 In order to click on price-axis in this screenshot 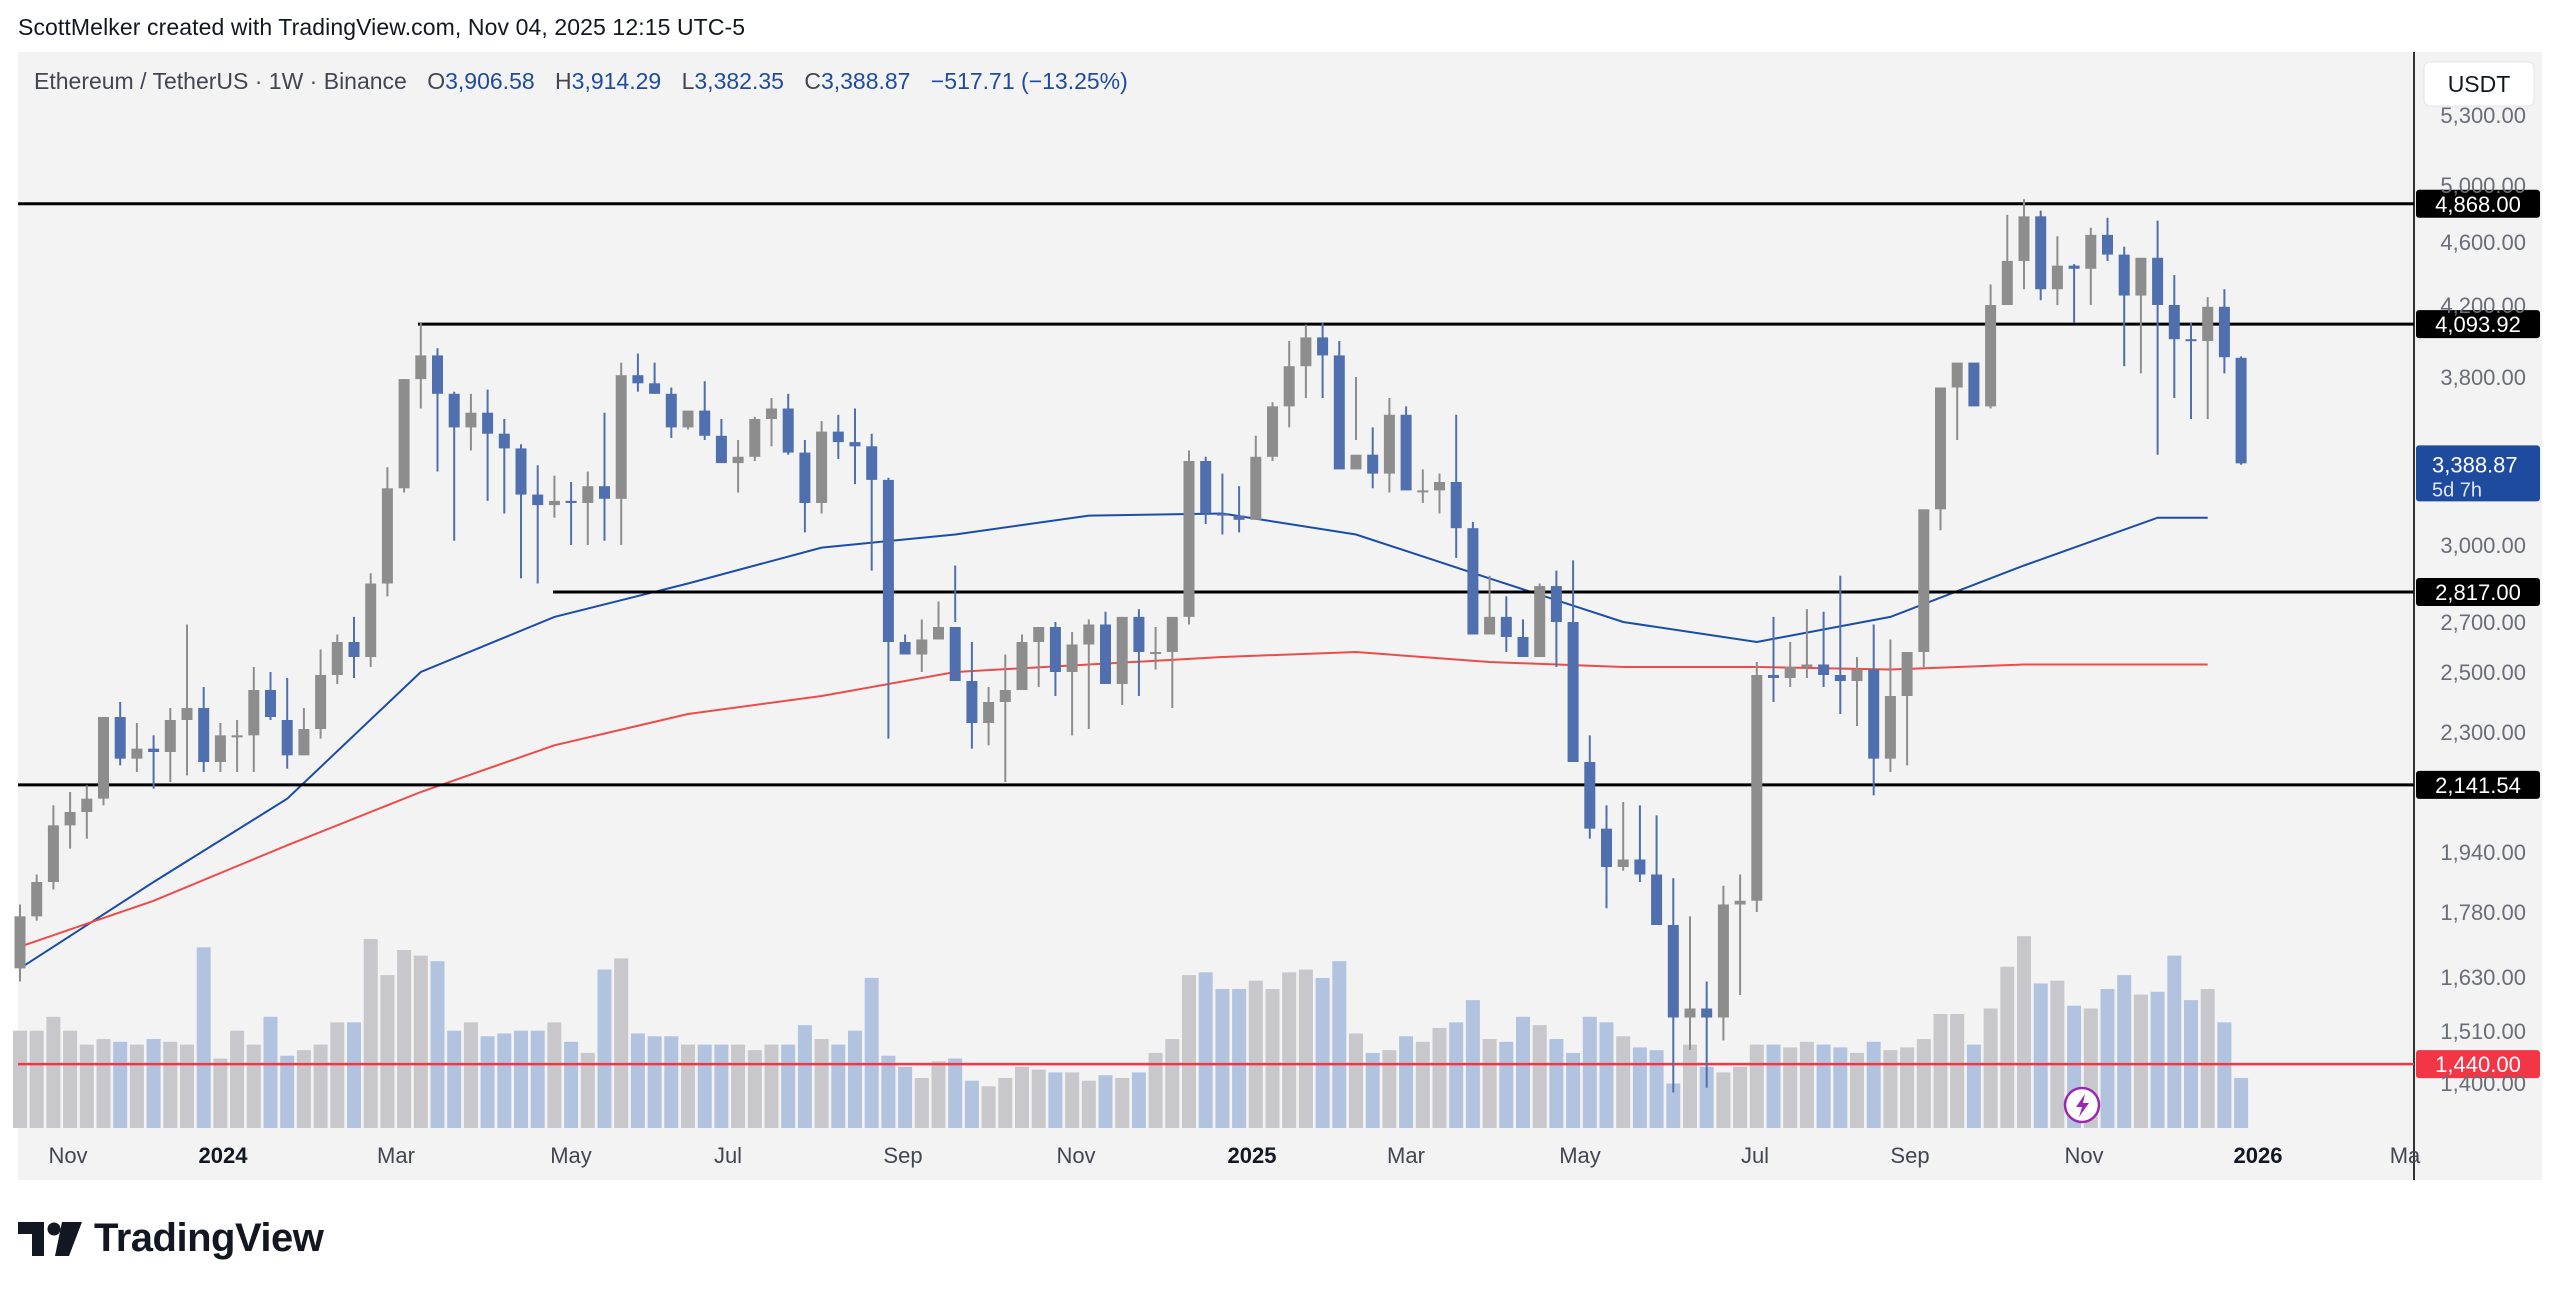, I will do `click(2478, 616)`.